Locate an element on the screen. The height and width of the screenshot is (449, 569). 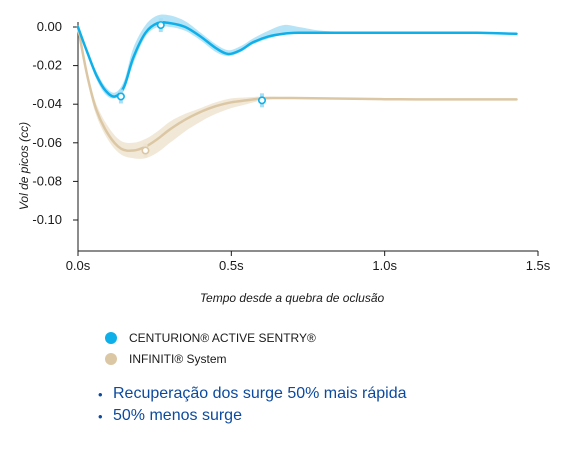
y-tick-label: 0.00 is located at coordinates (49, 26).